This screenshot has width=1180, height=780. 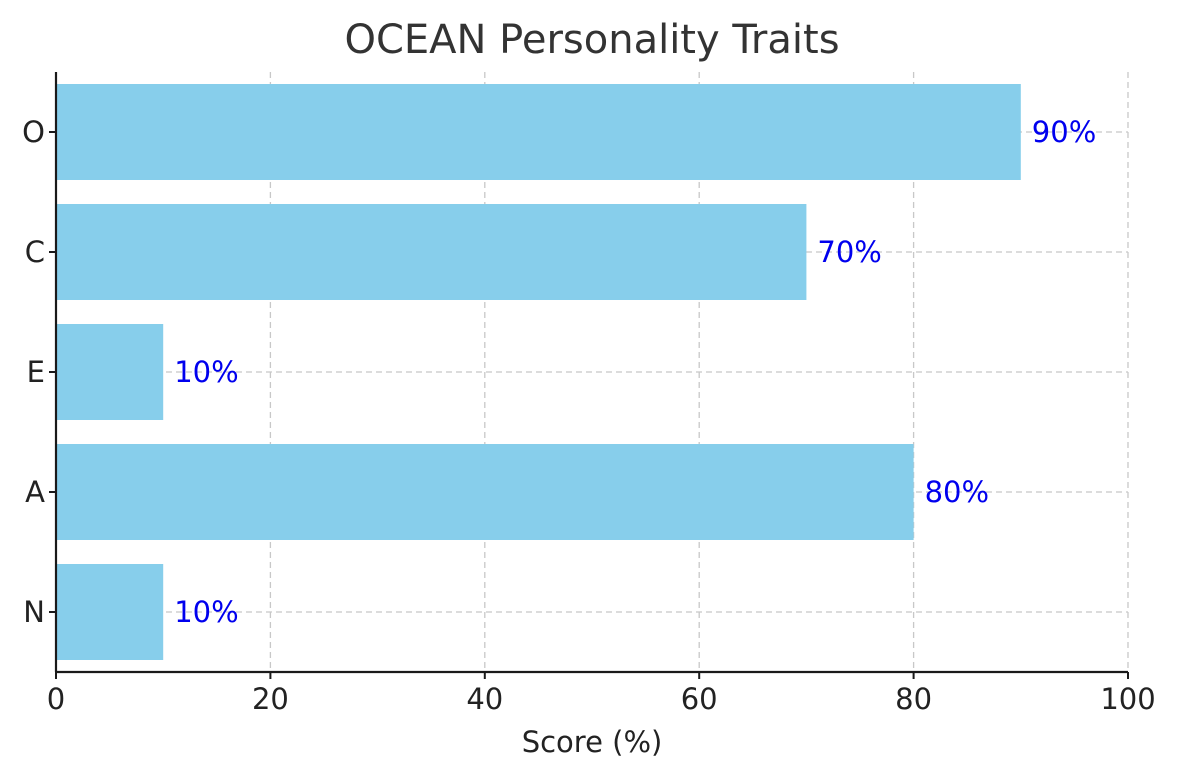 What do you see at coordinates (485, 492) in the screenshot?
I see `bar-a` at bounding box center [485, 492].